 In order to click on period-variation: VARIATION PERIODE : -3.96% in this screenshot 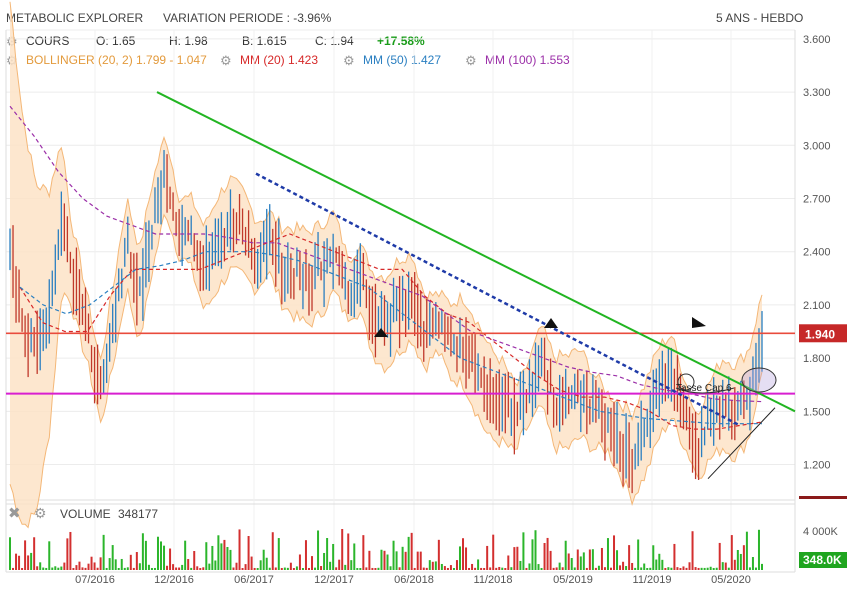, I will do `click(247, 18)`.